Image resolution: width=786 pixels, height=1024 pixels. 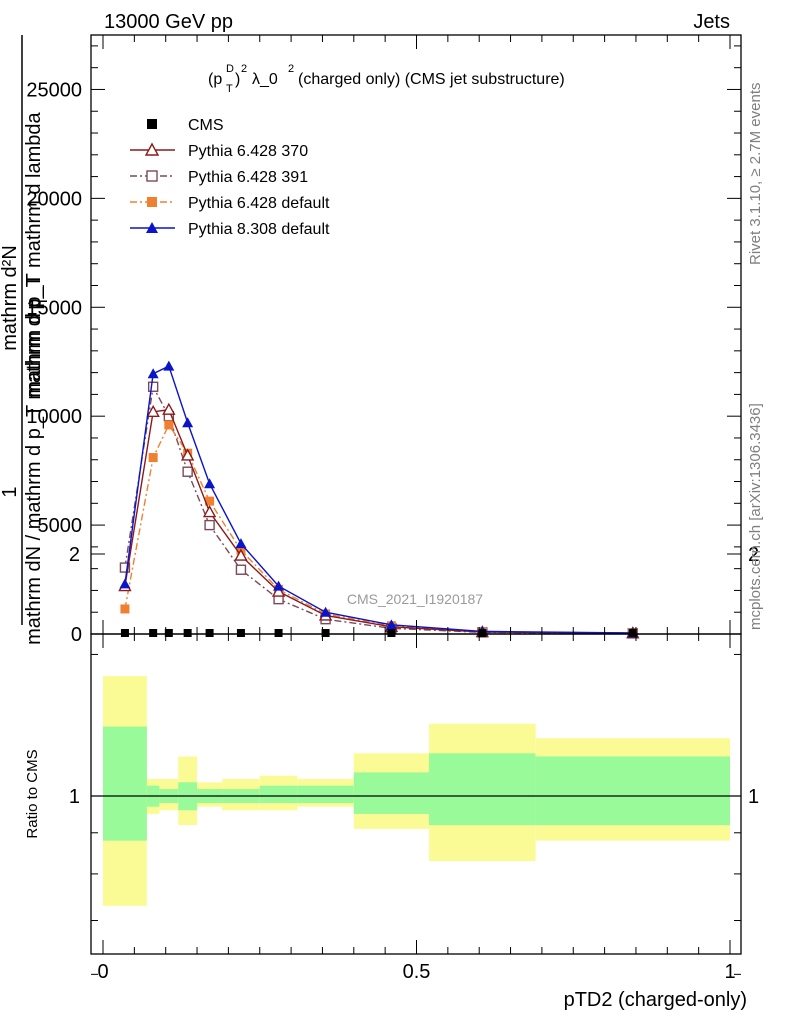 What do you see at coordinates (248, 177) in the screenshot?
I see `legend-label: Pythia 6.428 391` at bounding box center [248, 177].